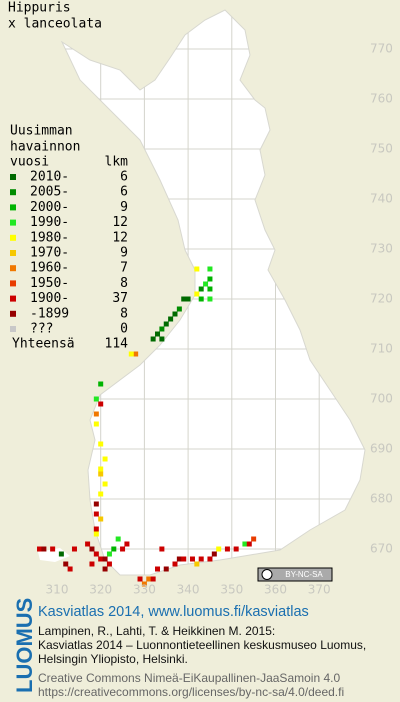  I want to click on easting-label: 360, so click(275, 590).